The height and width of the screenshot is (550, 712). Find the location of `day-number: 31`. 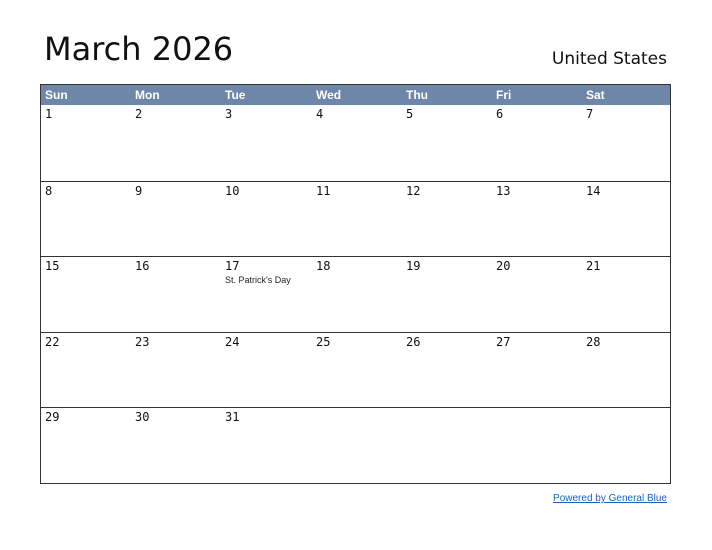

day-number: 31 is located at coordinates (232, 417).